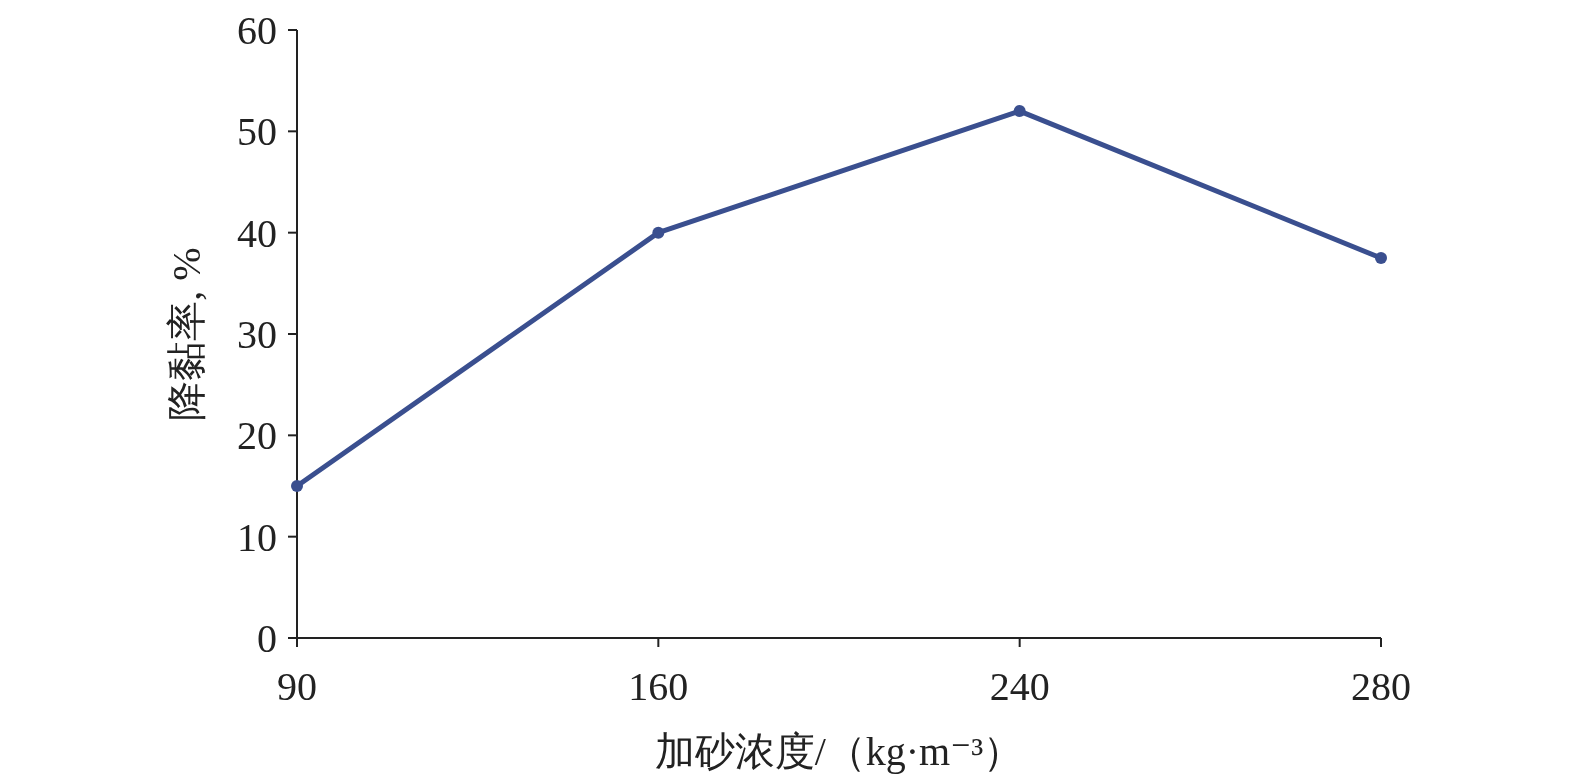 This screenshot has width=1575, height=783. Describe the element at coordinates (257, 30) in the screenshot. I see `y-tick-label: 60` at that location.